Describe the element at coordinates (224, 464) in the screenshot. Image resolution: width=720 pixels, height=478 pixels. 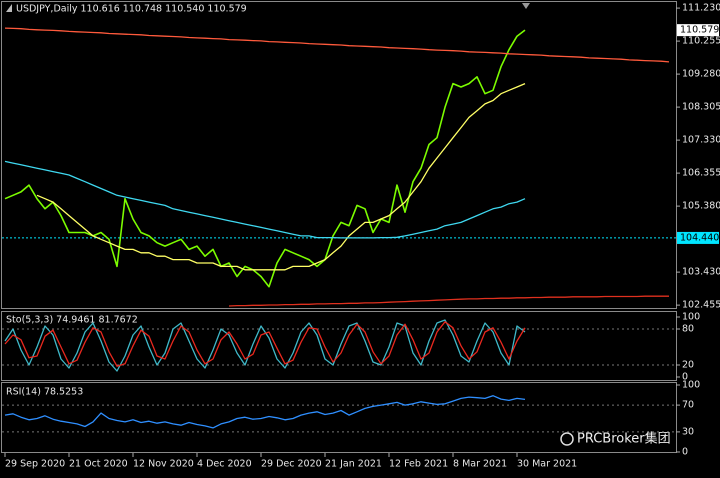
I see `x-tick-label: 4 Dec 2020` at that location.